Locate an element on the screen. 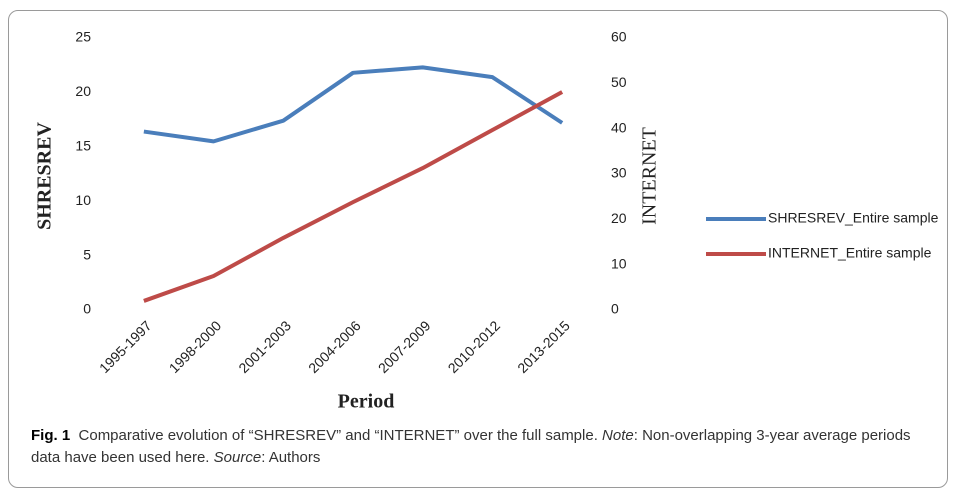  x-tick-label: 2004-2006 is located at coordinates (334, 346).